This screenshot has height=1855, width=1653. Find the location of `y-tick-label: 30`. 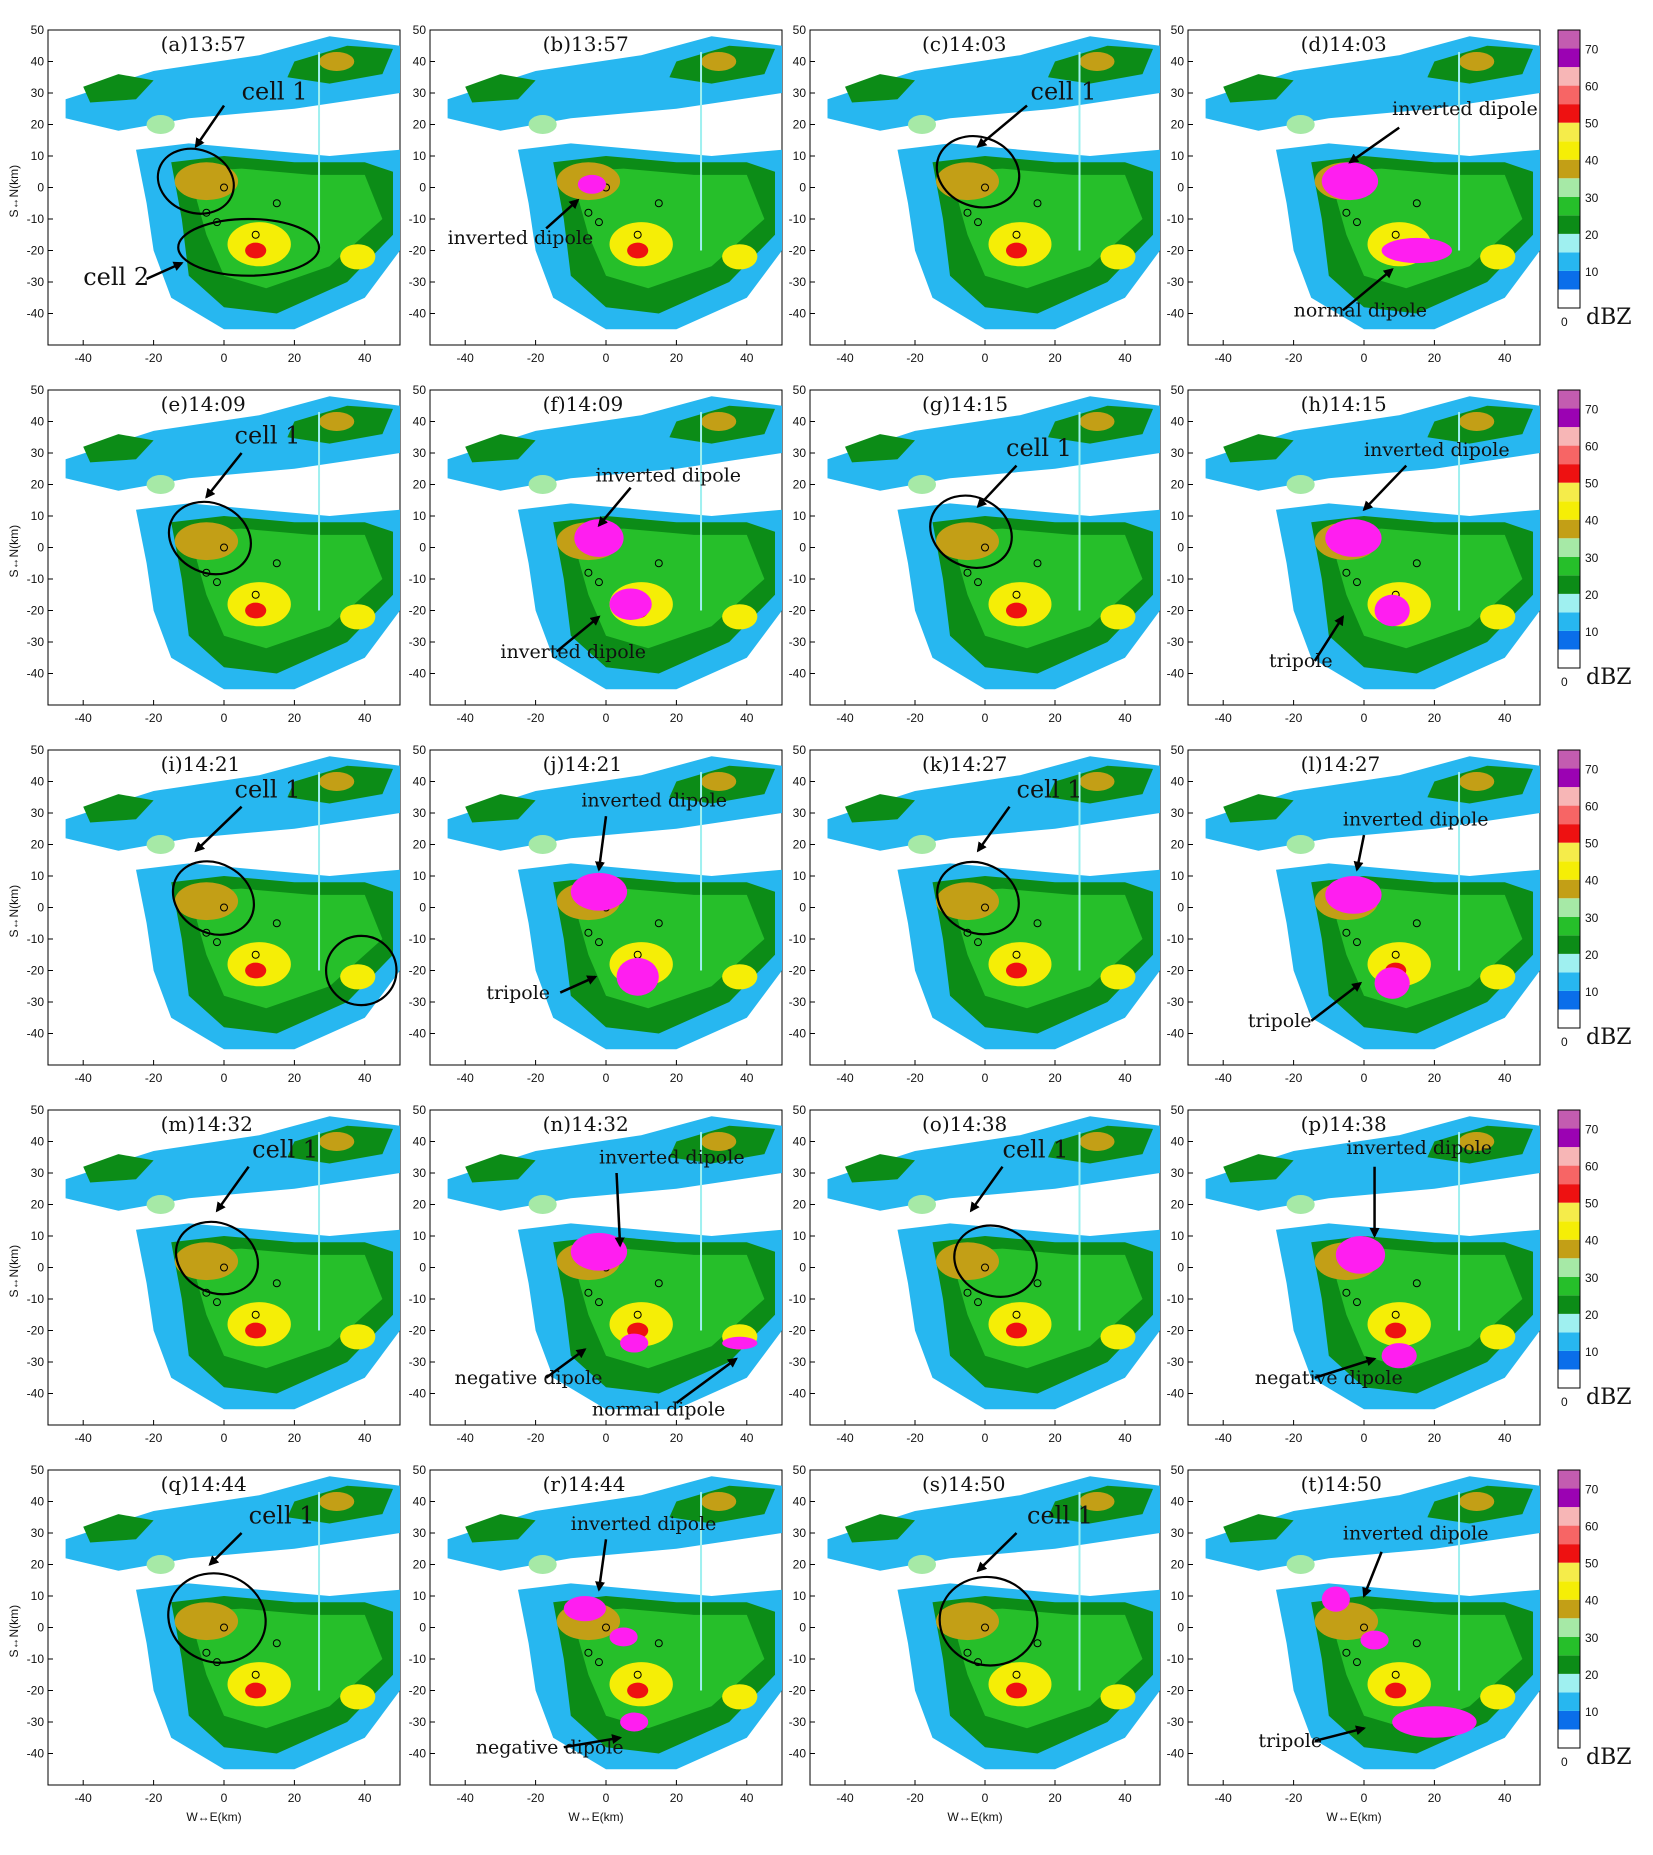

y-tick-label: 30 is located at coordinates (420, 453).